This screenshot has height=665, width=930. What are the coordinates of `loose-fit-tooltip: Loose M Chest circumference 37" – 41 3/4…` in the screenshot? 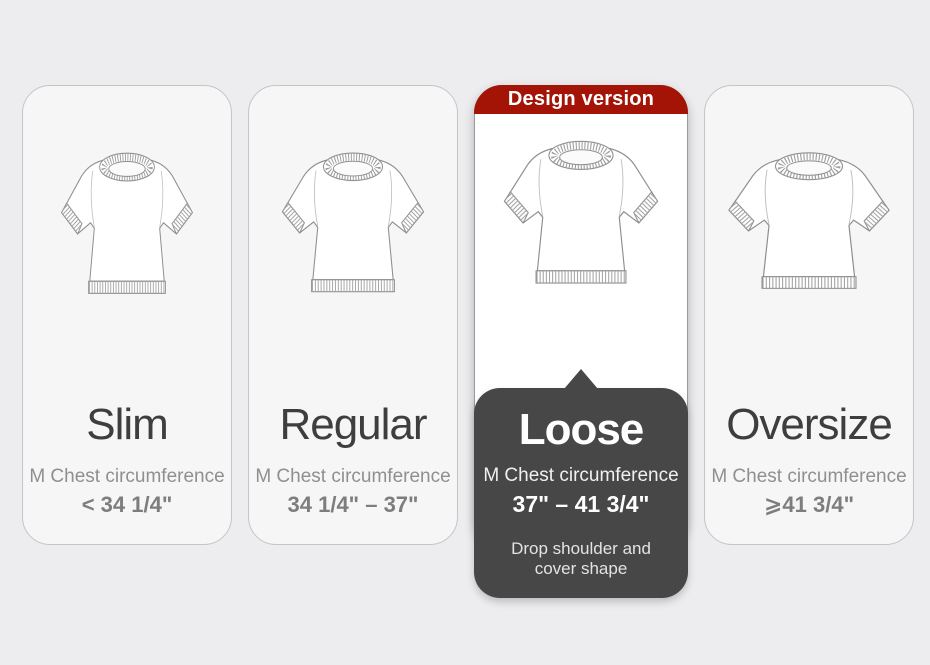 It's located at (581, 483).